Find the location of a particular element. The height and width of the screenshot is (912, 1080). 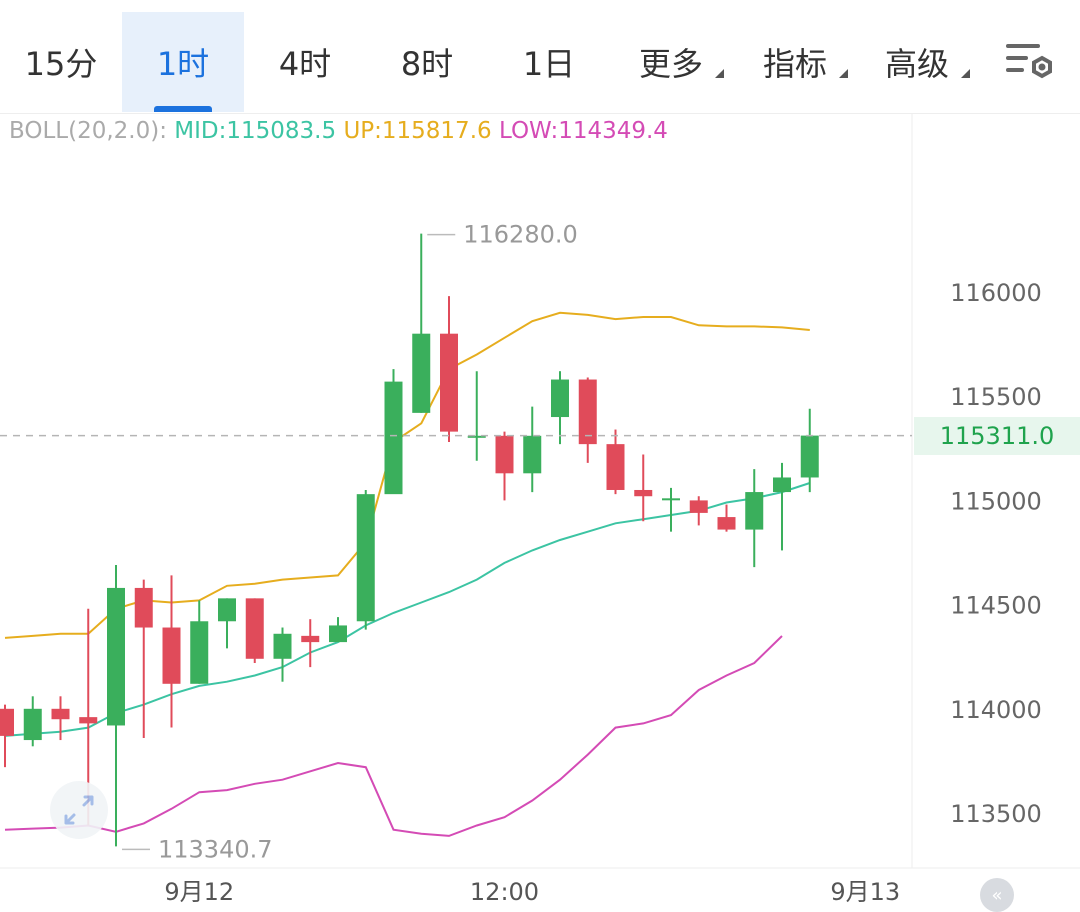

tab-label: 更多 is located at coordinates (670, 64).